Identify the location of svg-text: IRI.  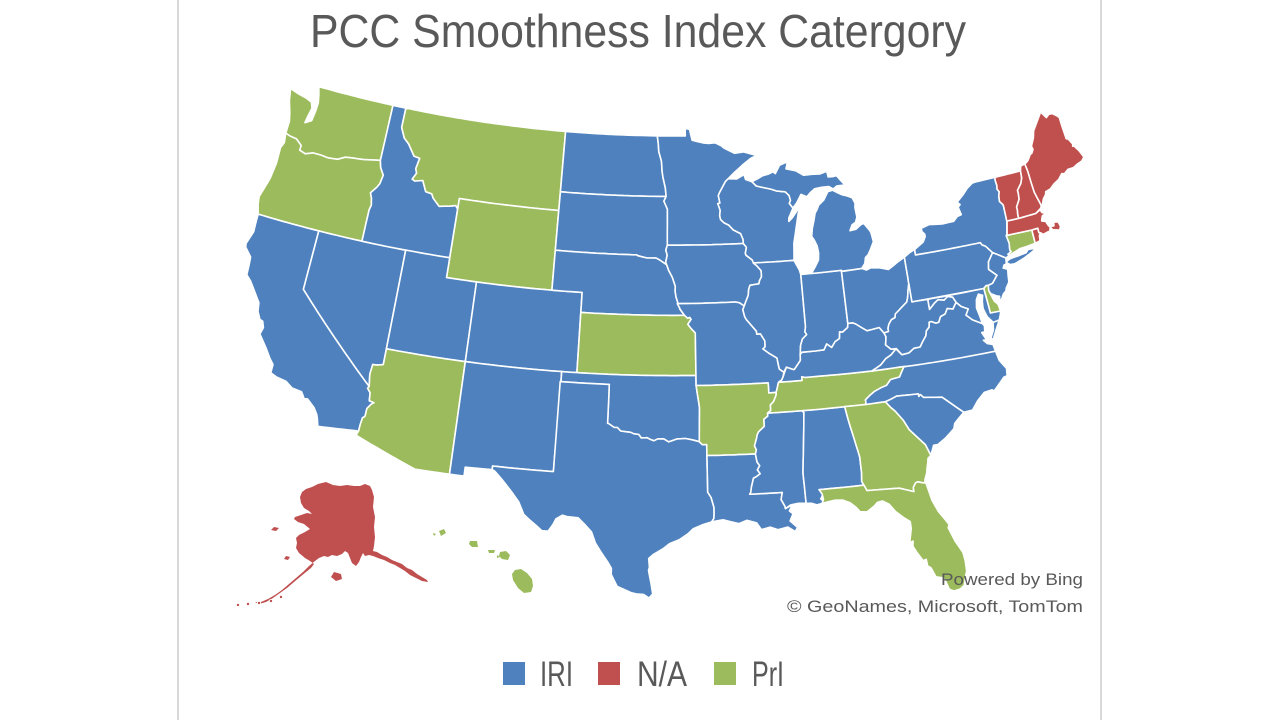
(556, 674).